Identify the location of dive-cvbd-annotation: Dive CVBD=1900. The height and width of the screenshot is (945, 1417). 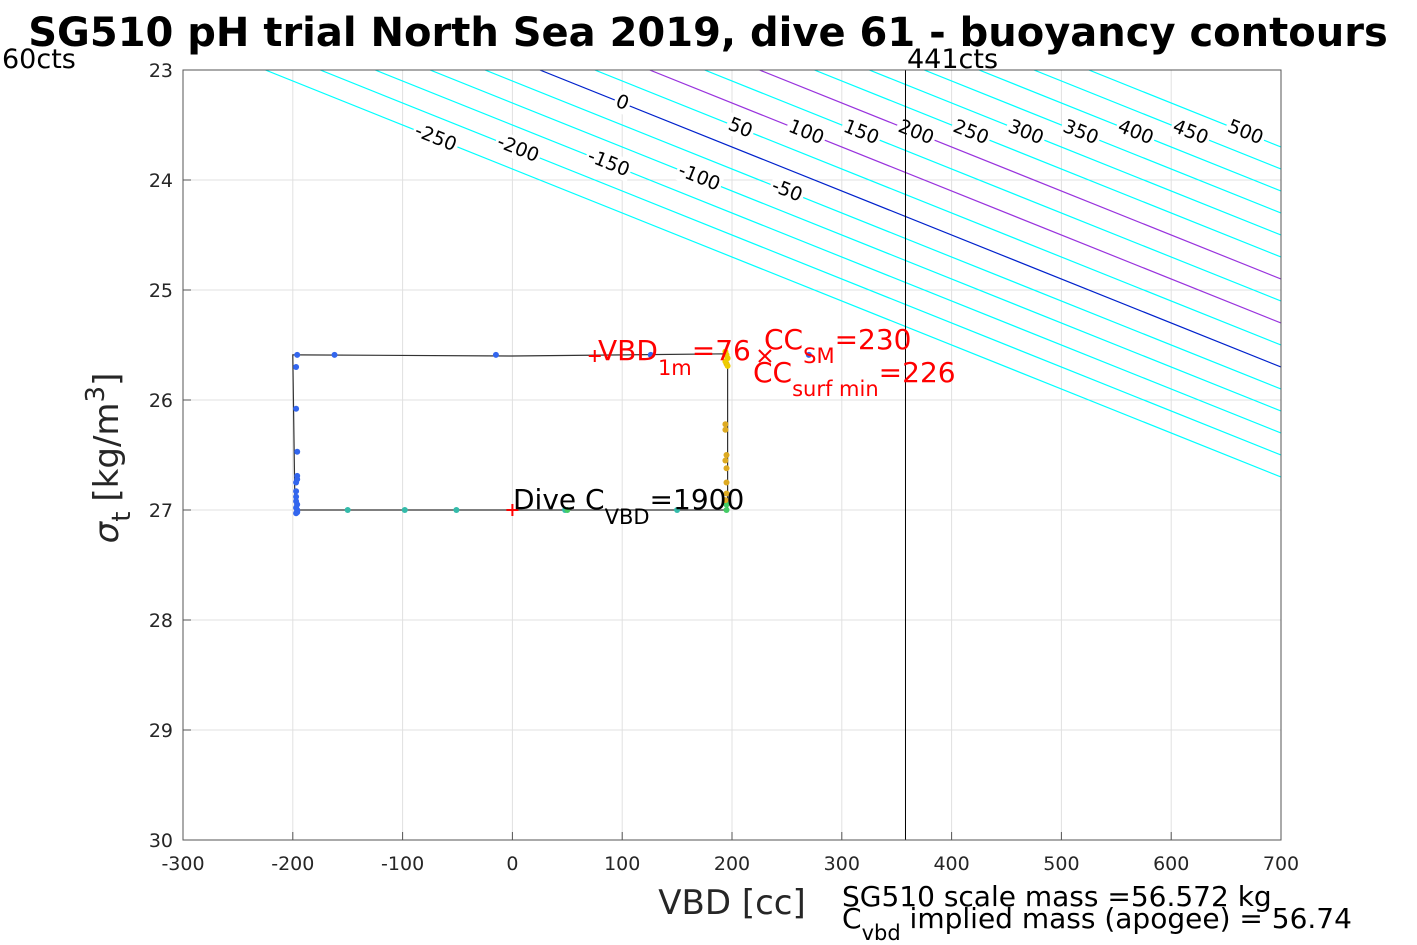
(628, 506).